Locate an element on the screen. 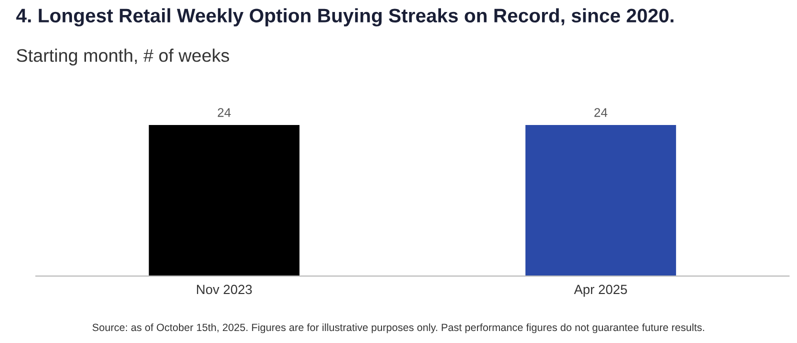 This screenshot has height=343, width=797. source-note: Source: as of October 15th, 2025. Figures are for illustrative purposes only. Past performance figures do not guarantee future results. is located at coordinates (398, 328).